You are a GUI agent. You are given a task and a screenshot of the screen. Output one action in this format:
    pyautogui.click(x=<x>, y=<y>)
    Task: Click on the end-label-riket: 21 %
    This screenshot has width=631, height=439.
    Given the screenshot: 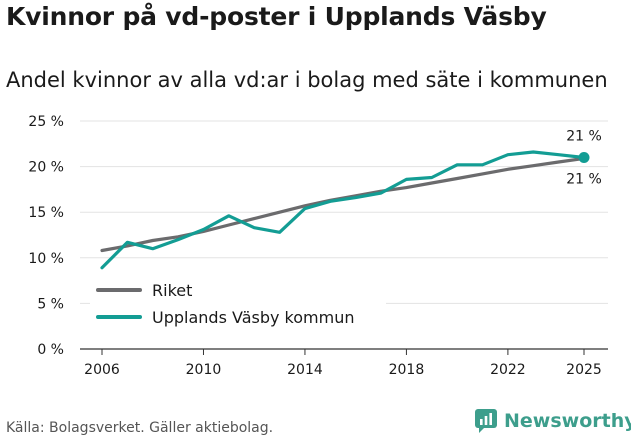 What is the action you would take?
    pyautogui.click(x=584, y=179)
    